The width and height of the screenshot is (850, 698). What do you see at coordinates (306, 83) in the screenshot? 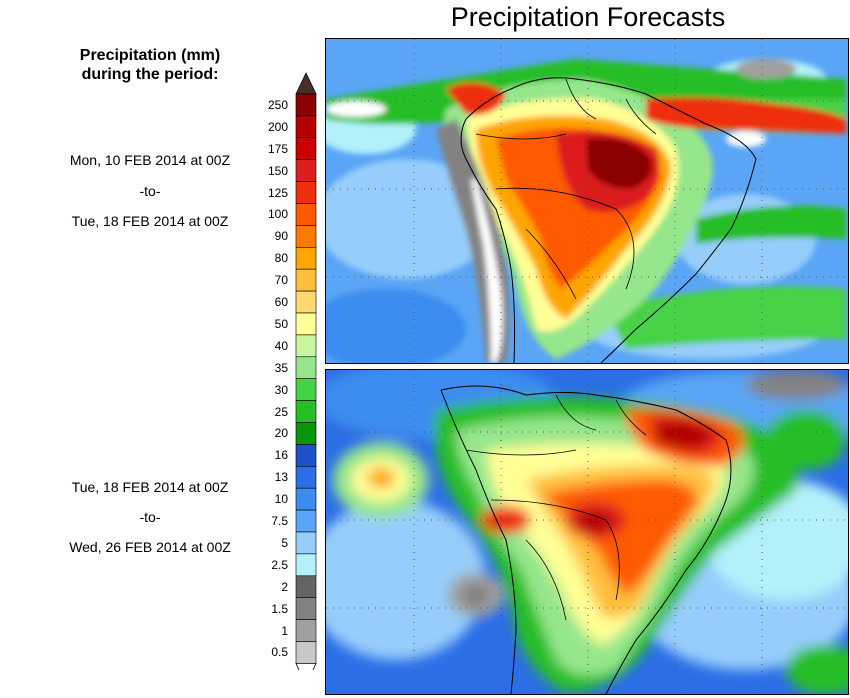
I see `colorbar-over-arrow` at bounding box center [306, 83].